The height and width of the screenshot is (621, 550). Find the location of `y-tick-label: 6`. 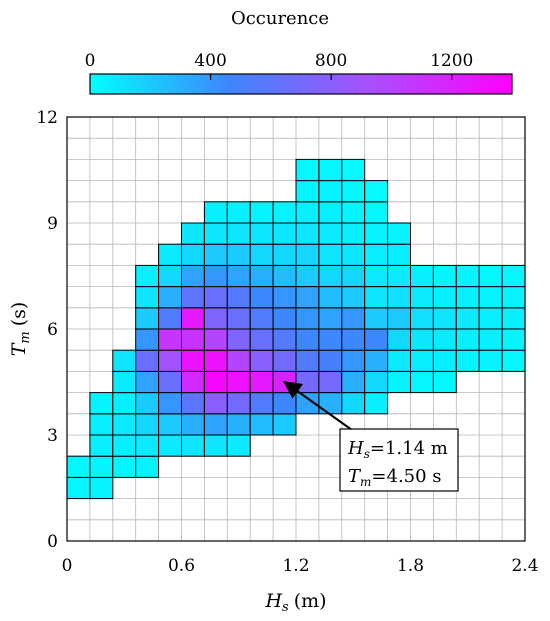

y-tick-label: 6 is located at coordinates (52, 330).